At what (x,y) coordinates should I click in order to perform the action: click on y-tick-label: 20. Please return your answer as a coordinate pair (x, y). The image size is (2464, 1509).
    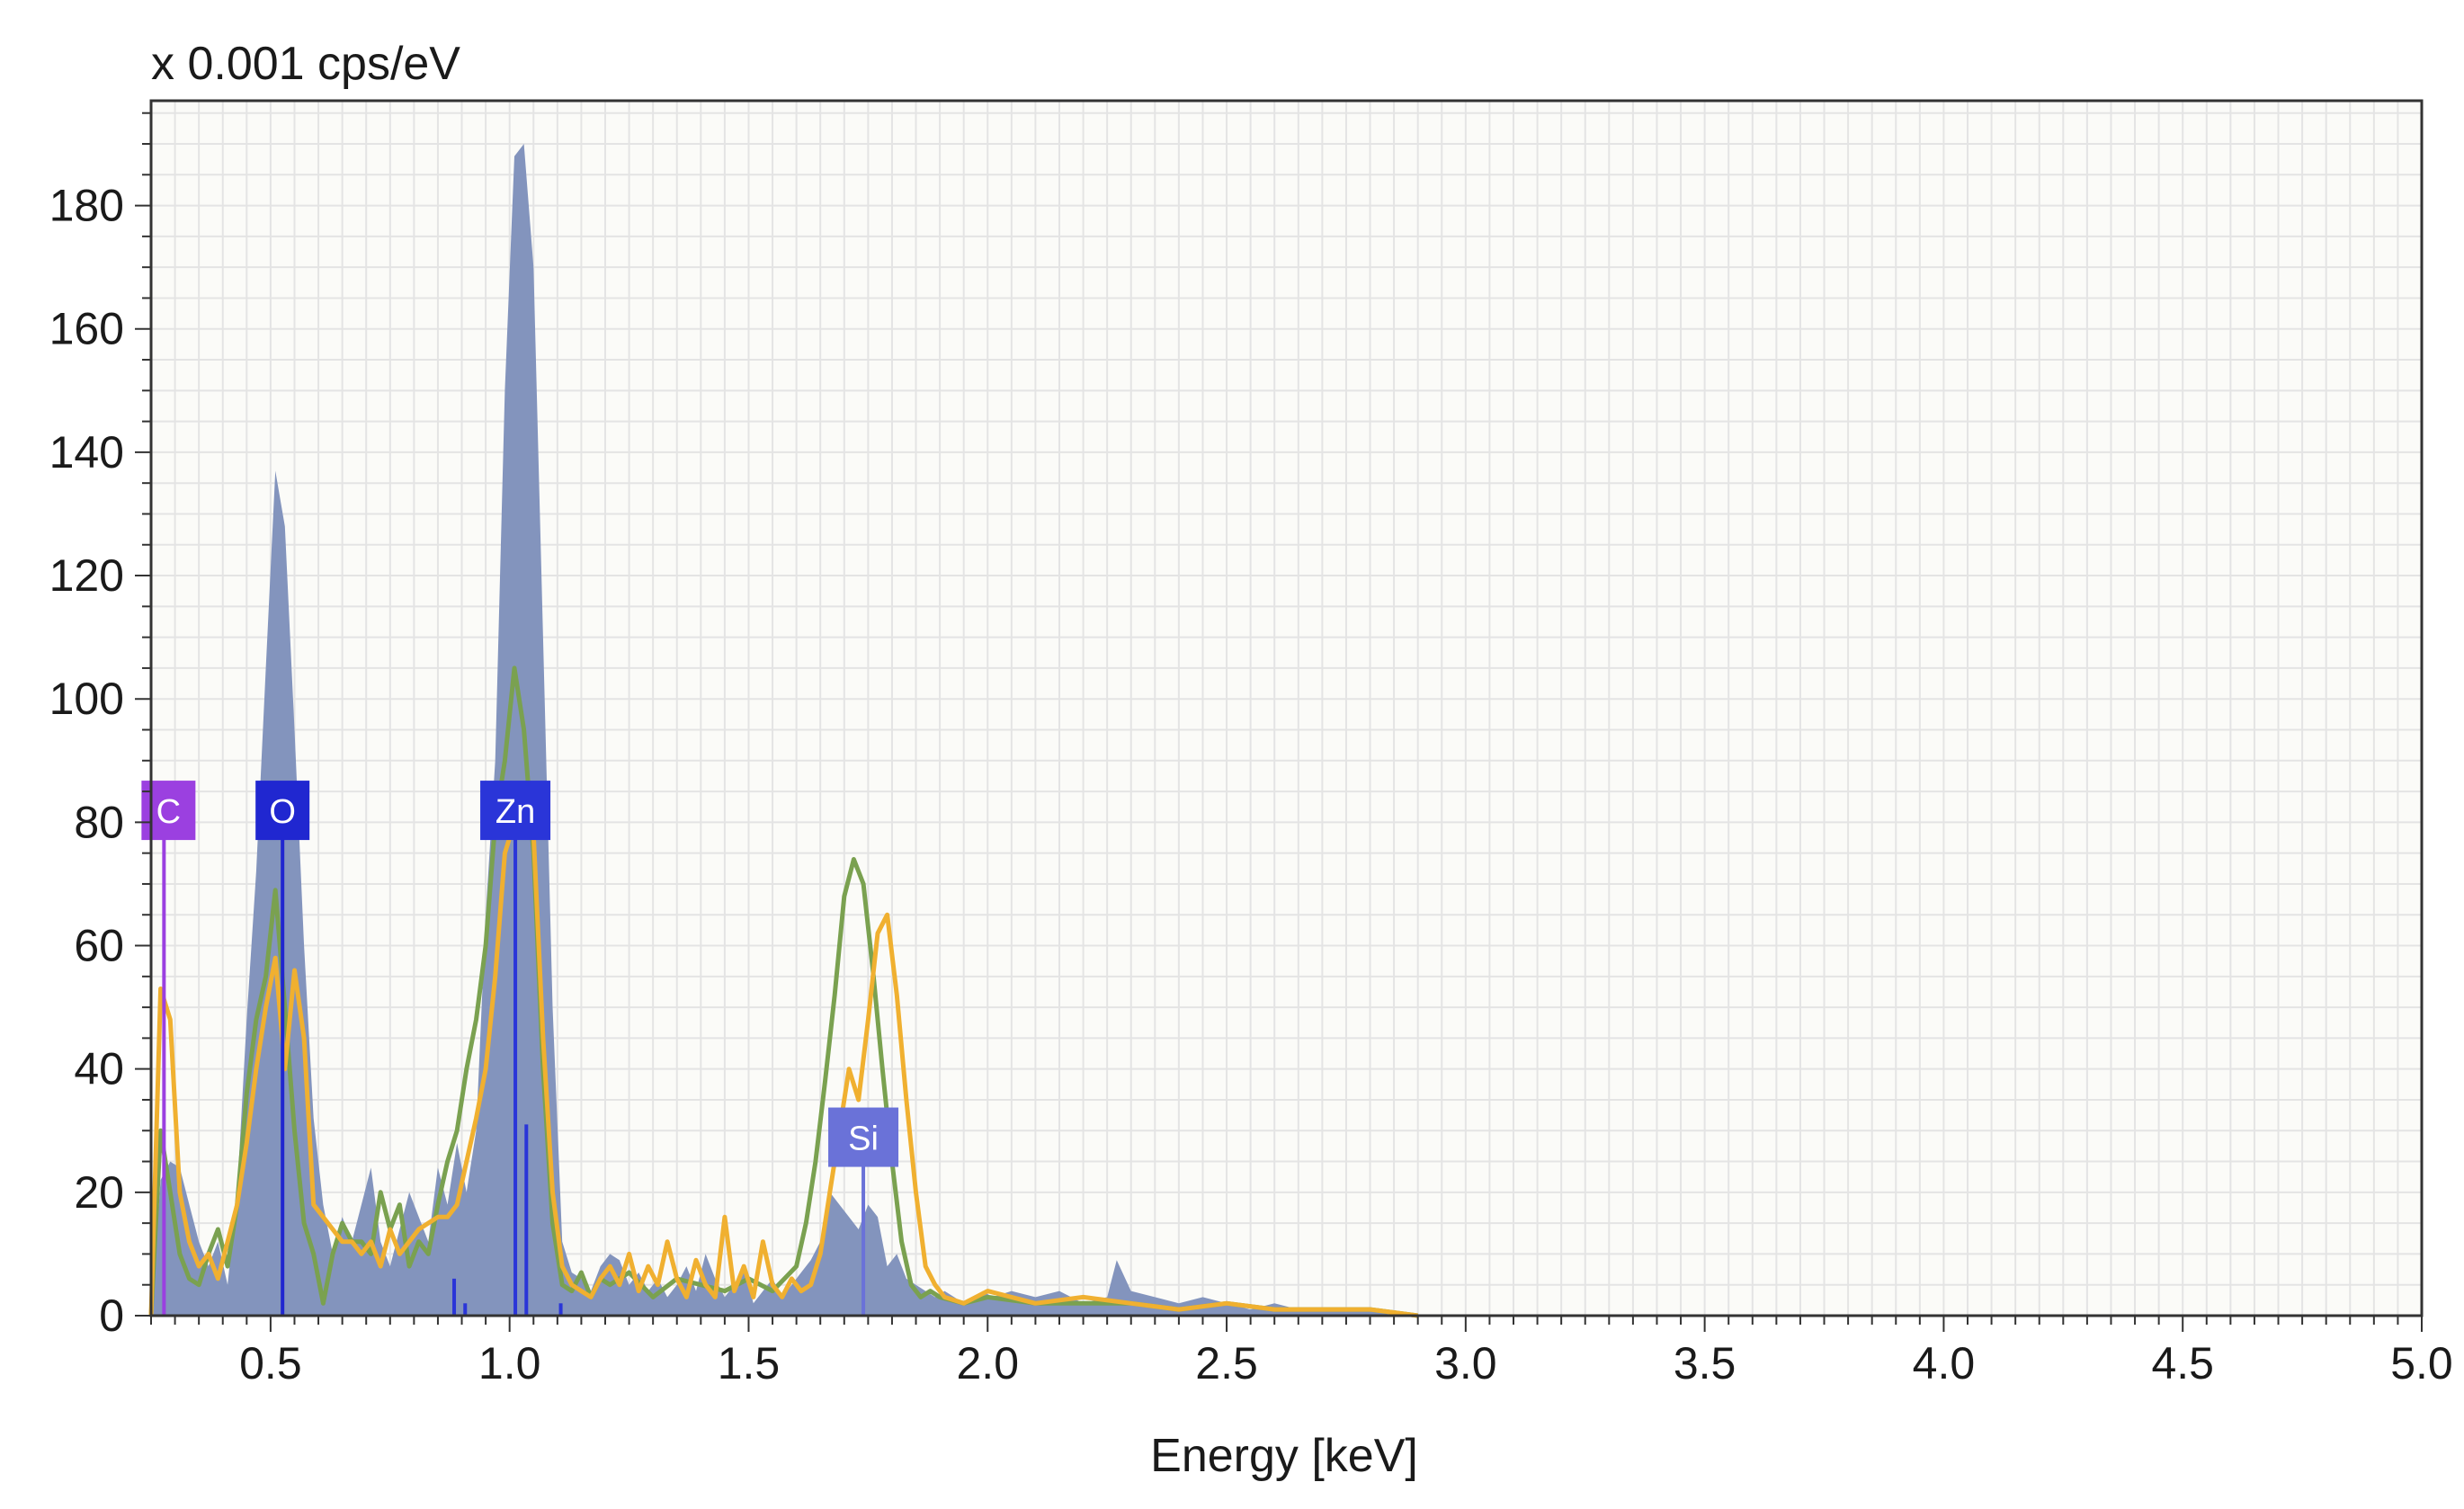
    Looking at the image, I should click on (99, 1193).